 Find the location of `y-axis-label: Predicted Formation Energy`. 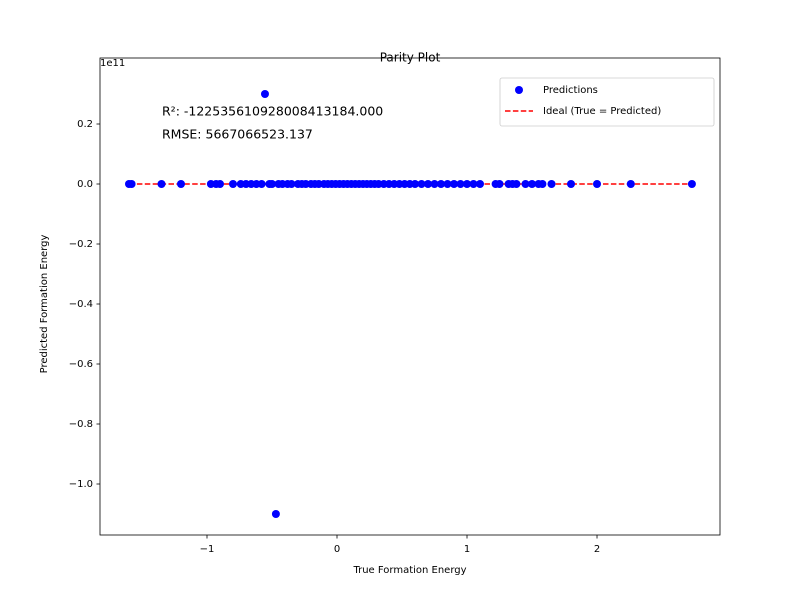

y-axis-label: Predicted Formation Energy is located at coordinates (44, 304).